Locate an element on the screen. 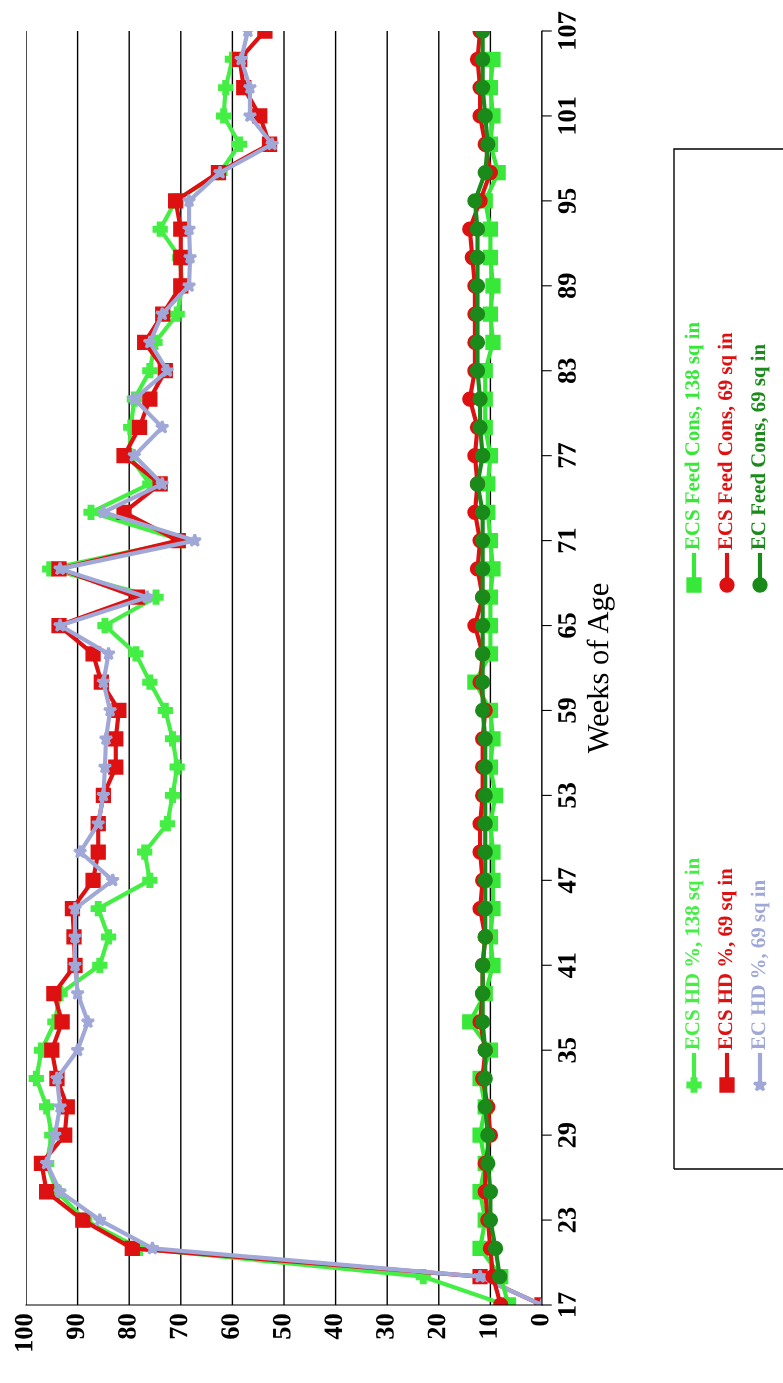  x-tick-label: 60 is located at coordinates (230, 1326).